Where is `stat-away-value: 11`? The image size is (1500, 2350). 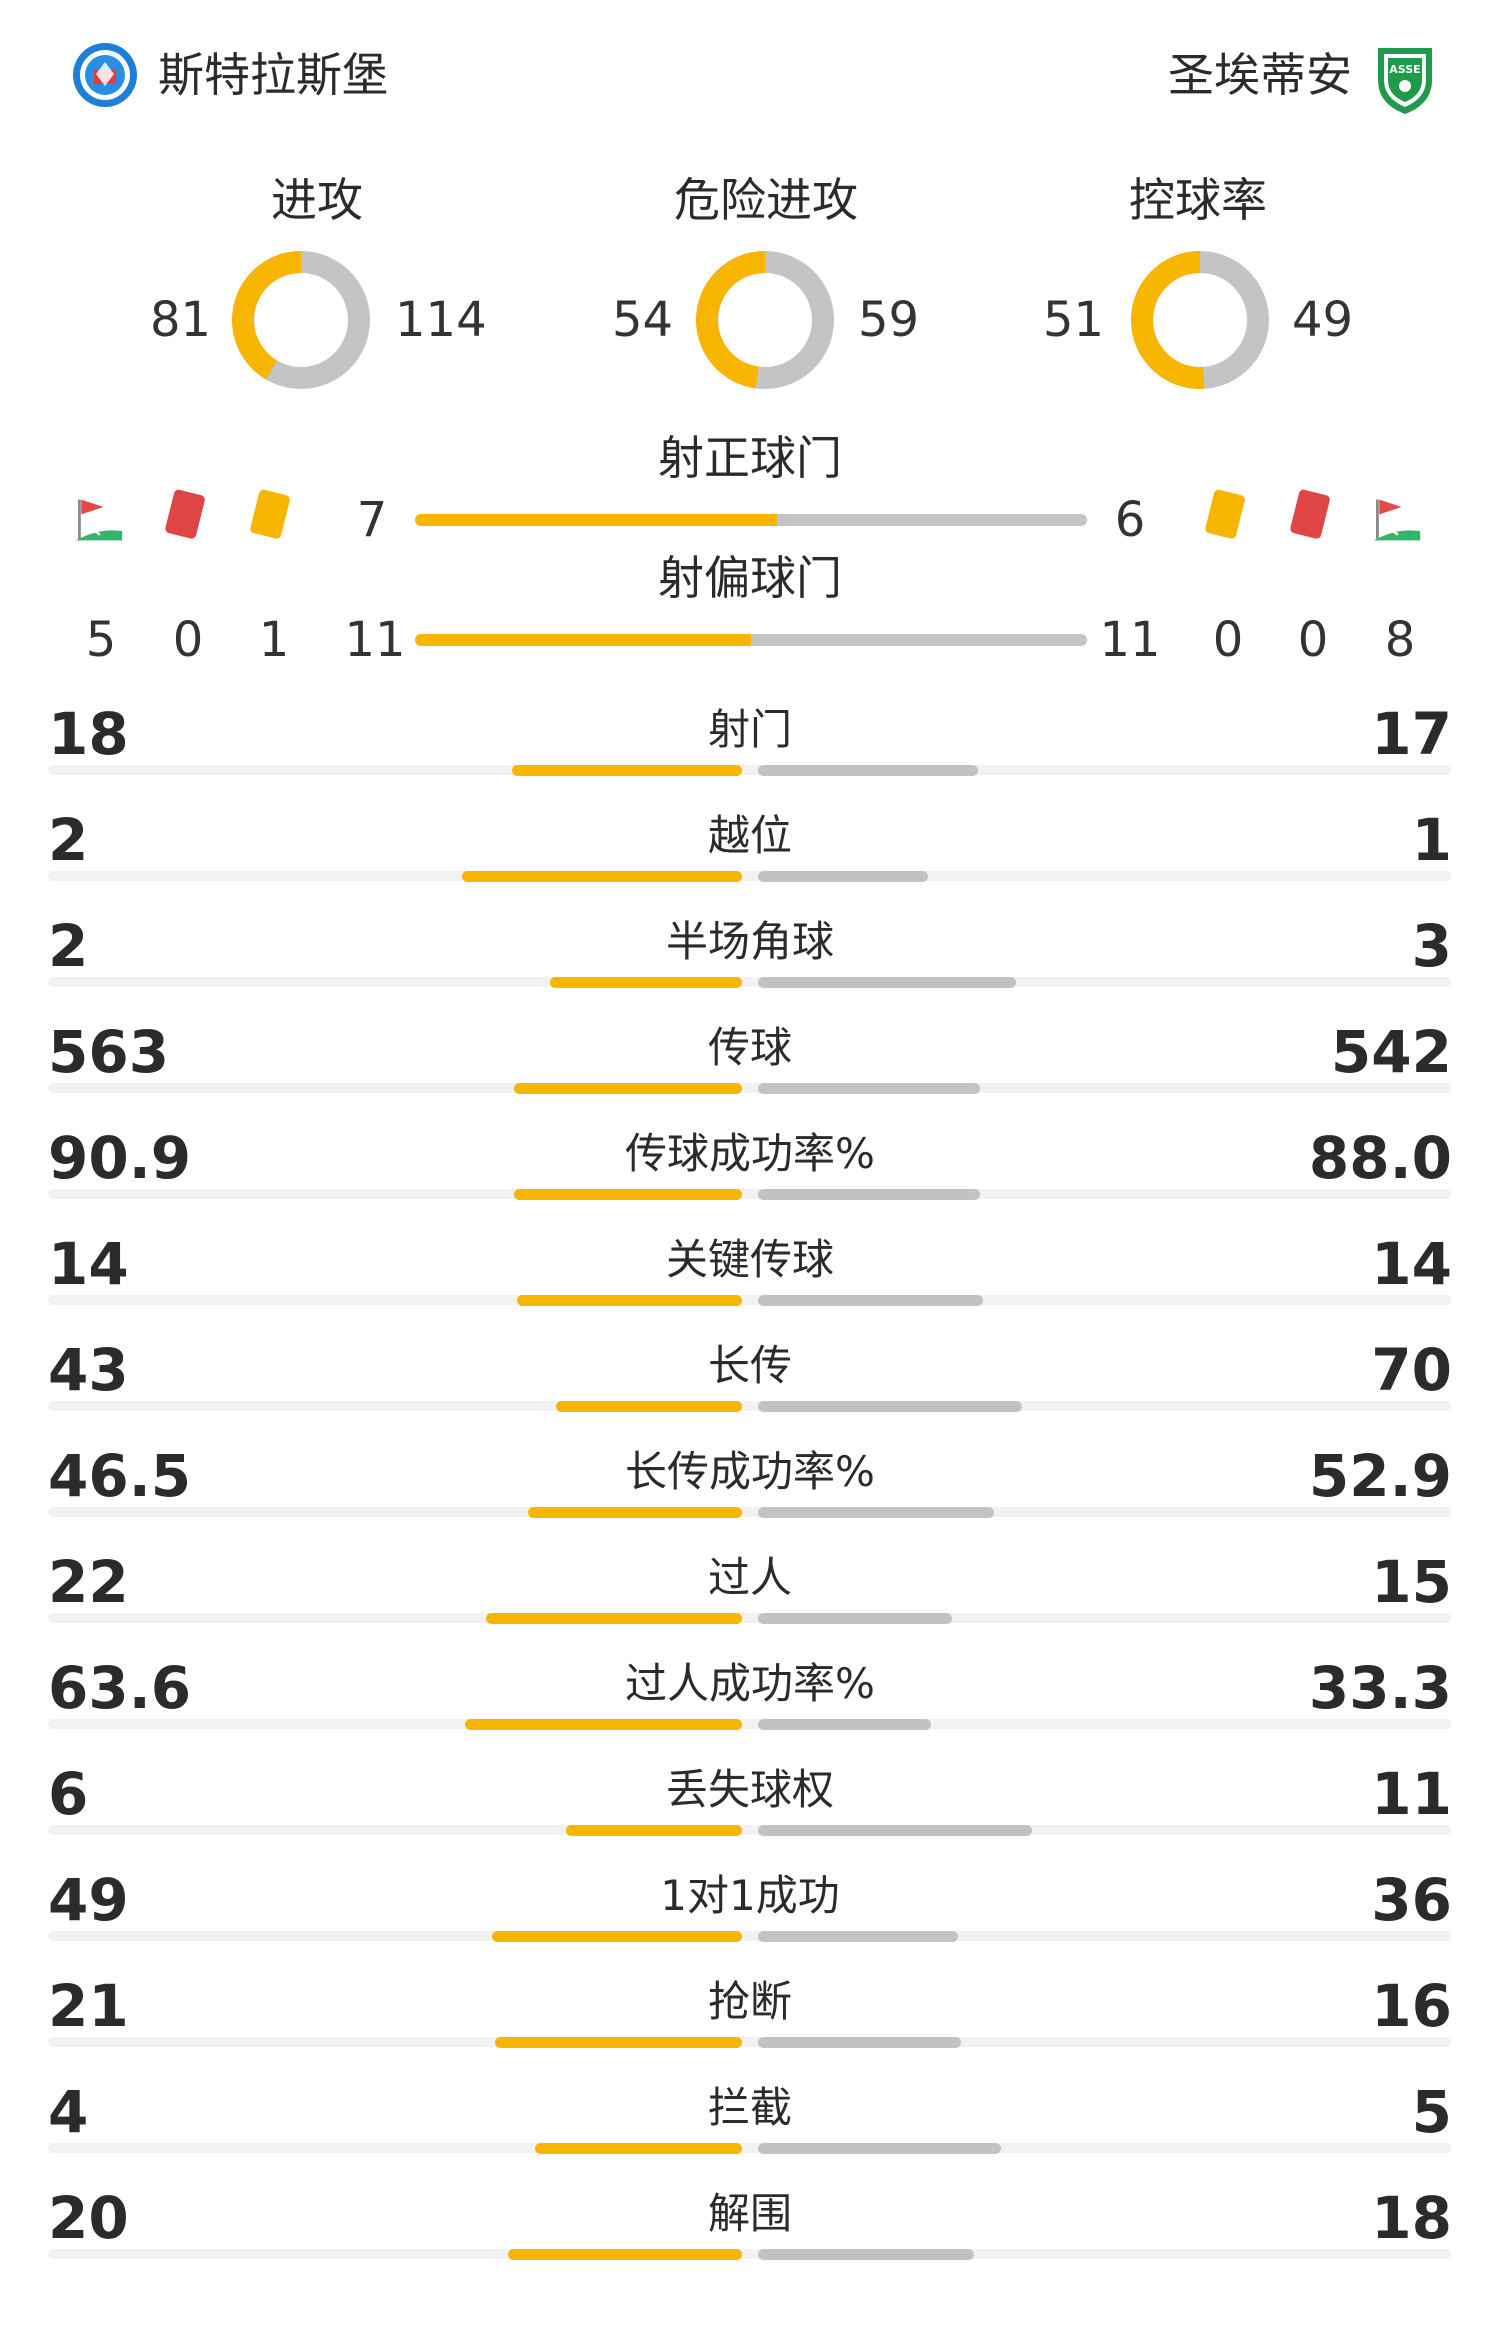 stat-away-value: 11 is located at coordinates (1411, 1794).